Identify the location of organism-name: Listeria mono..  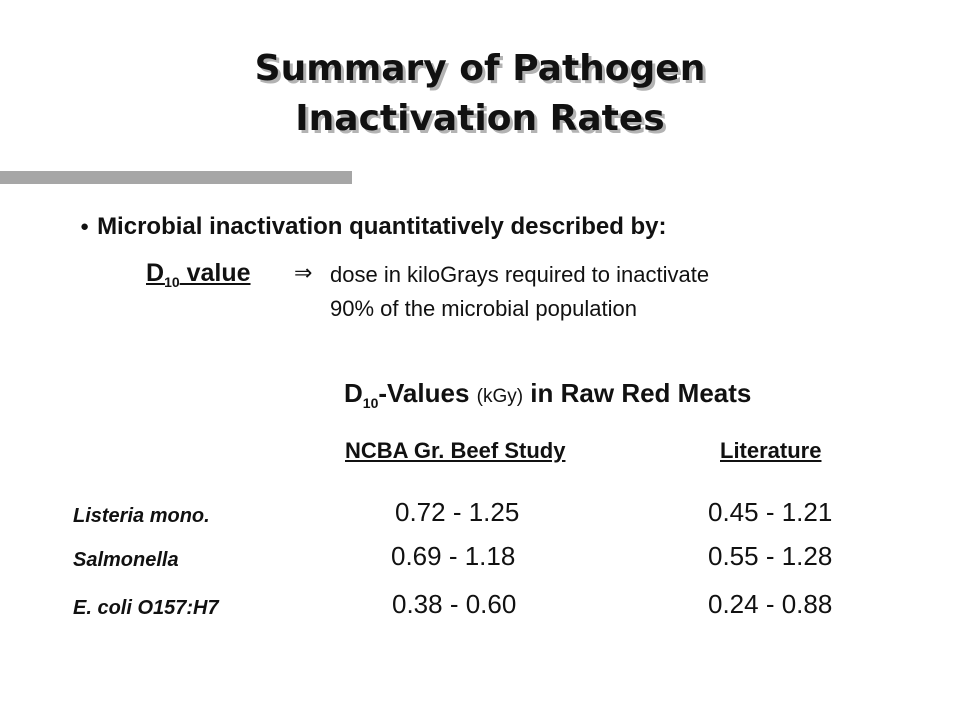
(141, 516).